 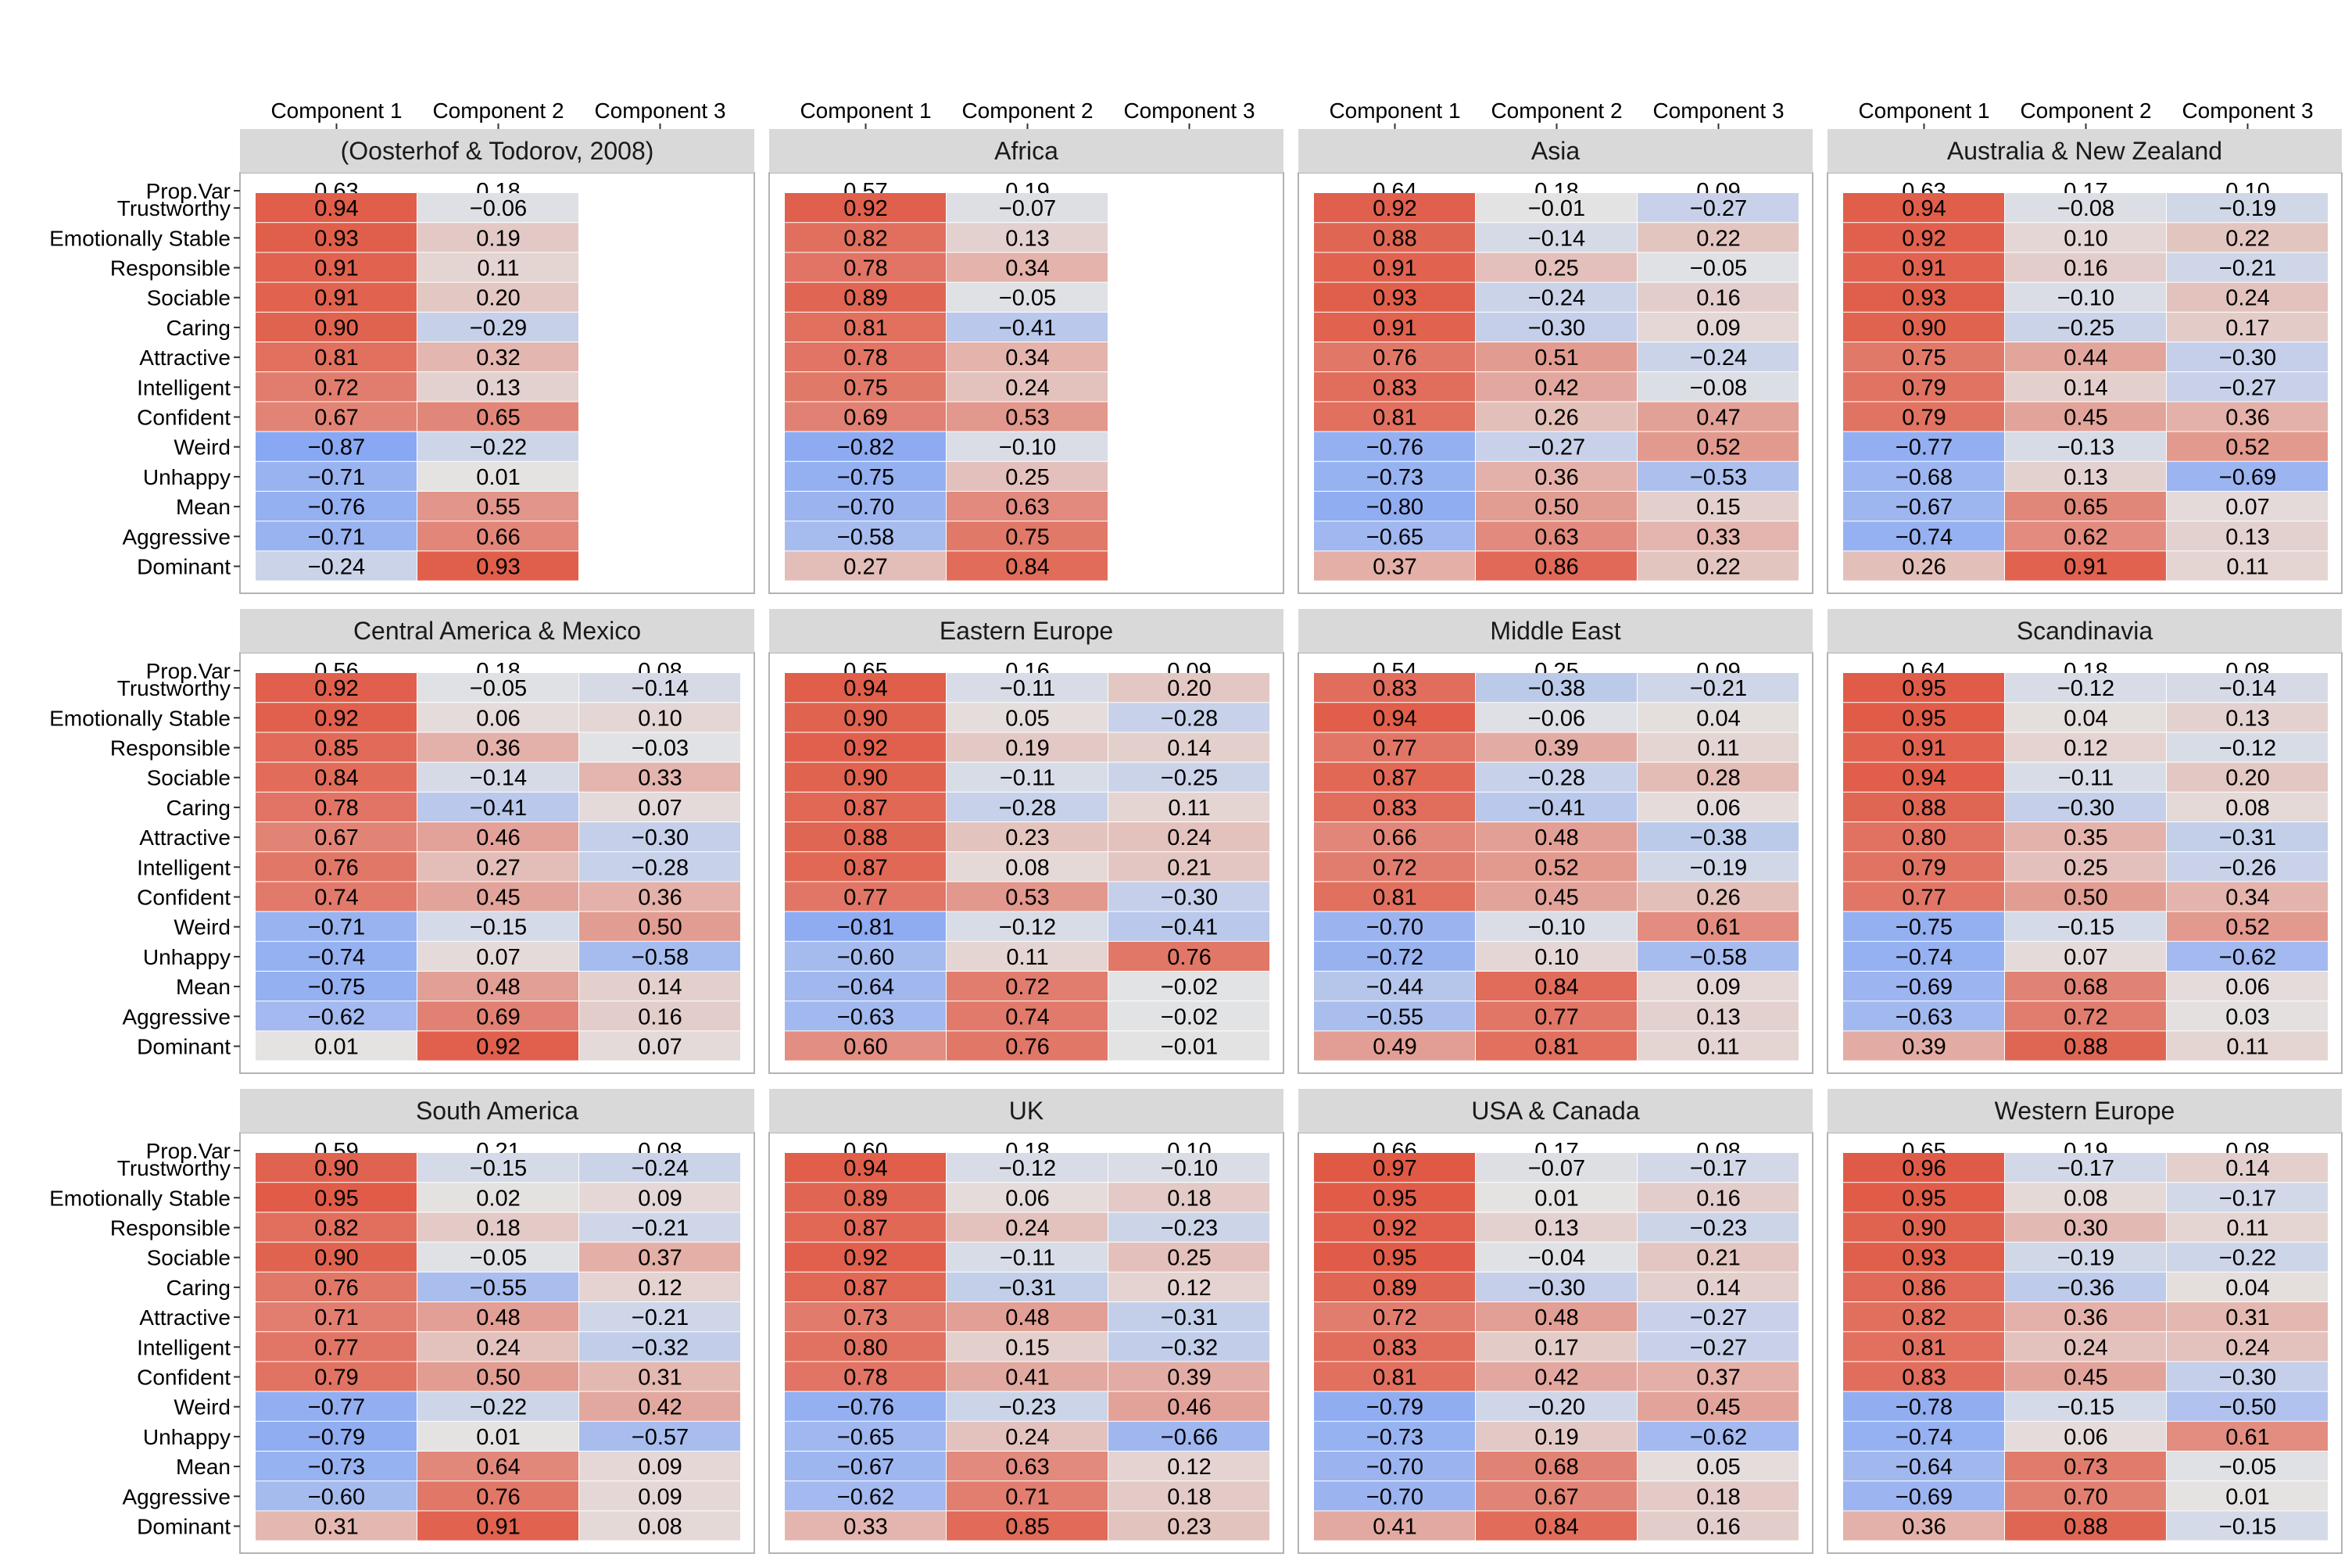 I want to click on component-axis-label: Component 3, so click(x=1718, y=110).